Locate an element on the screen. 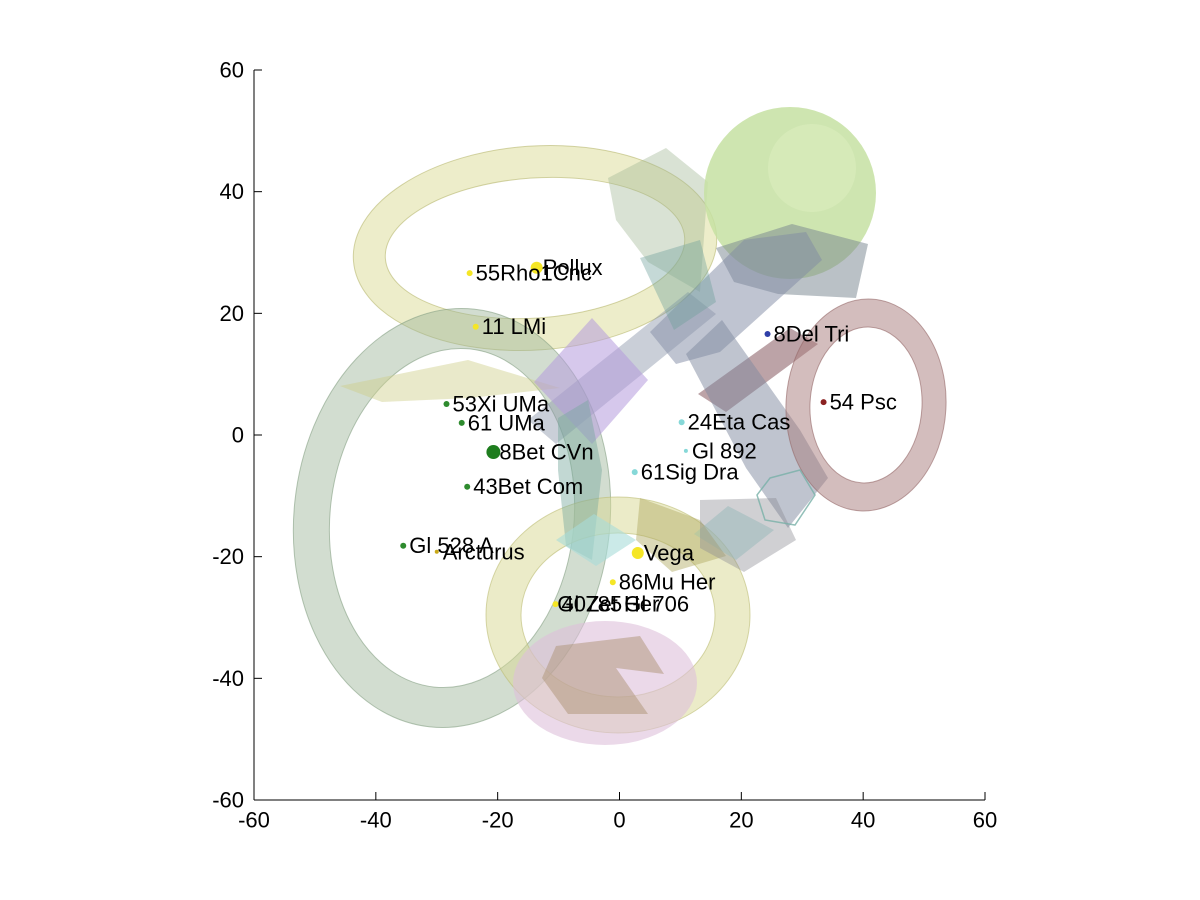  olive-band-left-surface is located at coordinates (450, 381).